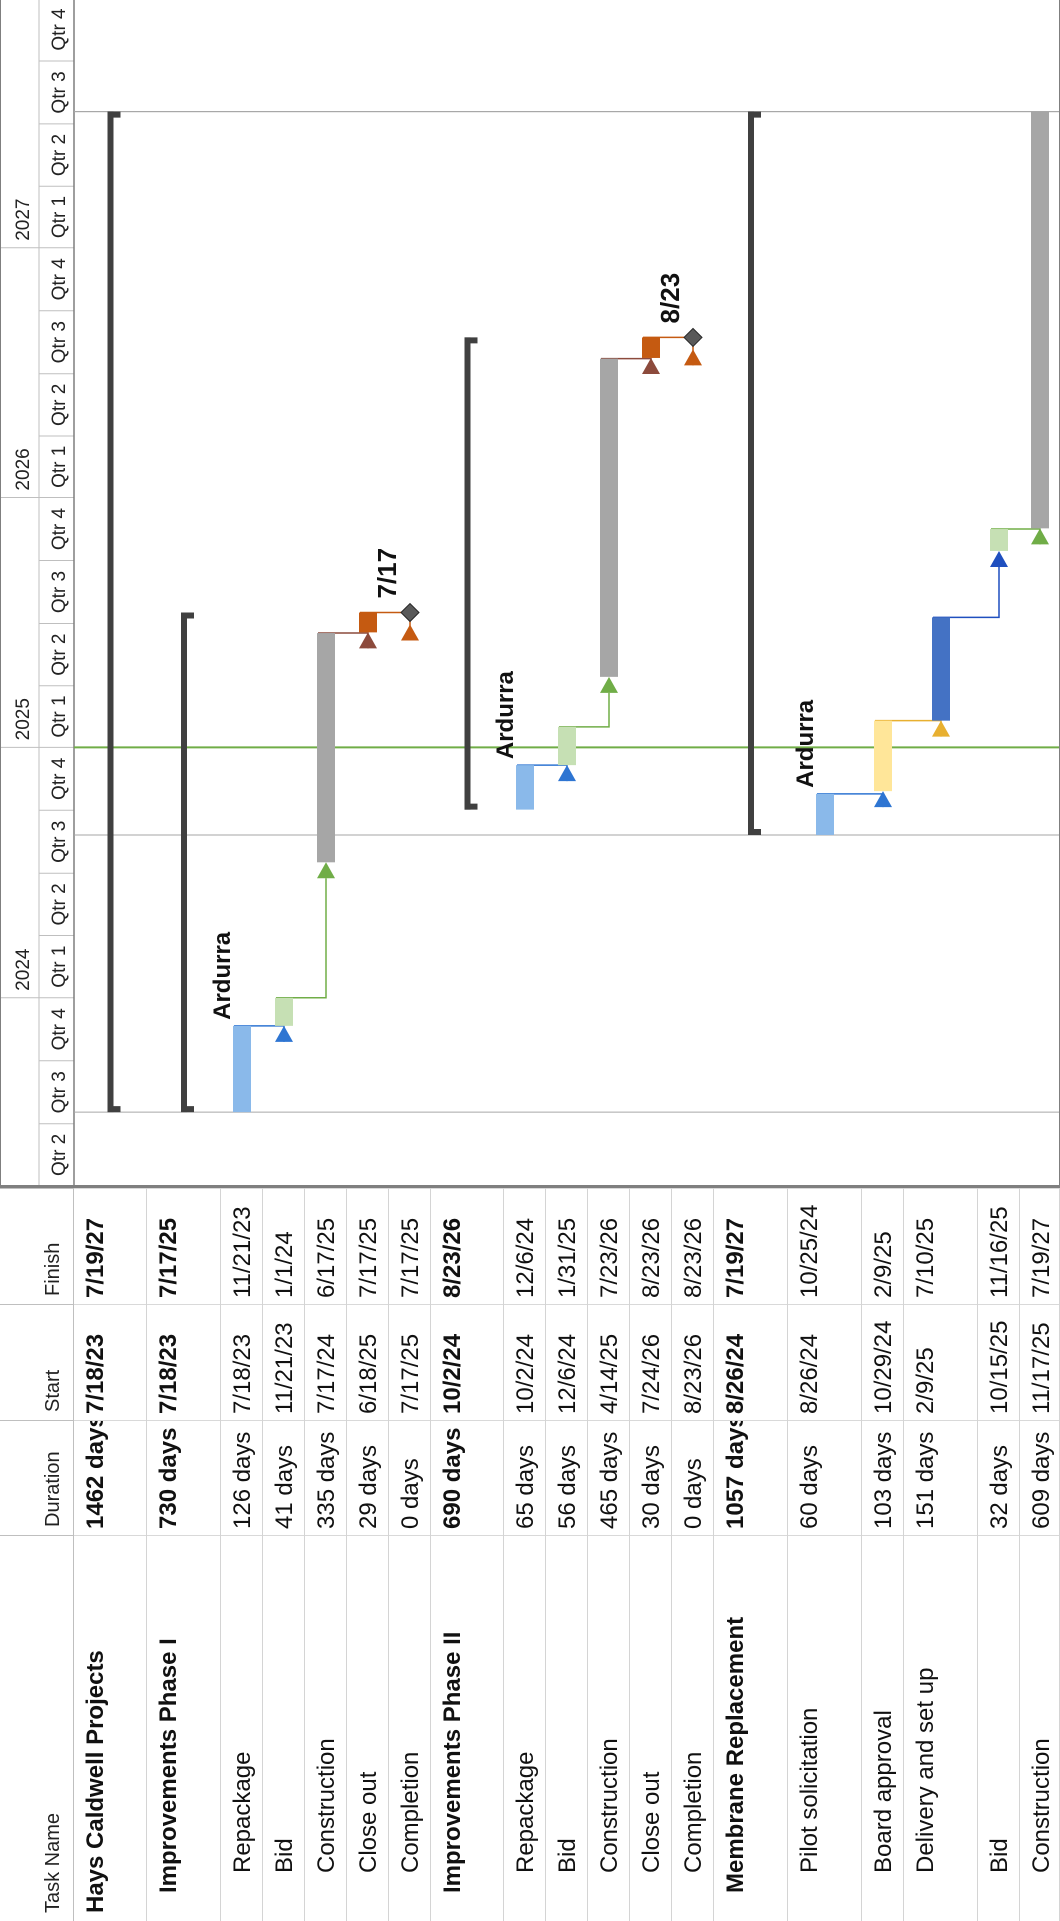  What do you see at coordinates (1039, 1362) in the screenshot?
I see `cell-st: 11/17/25` at bounding box center [1039, 1362].